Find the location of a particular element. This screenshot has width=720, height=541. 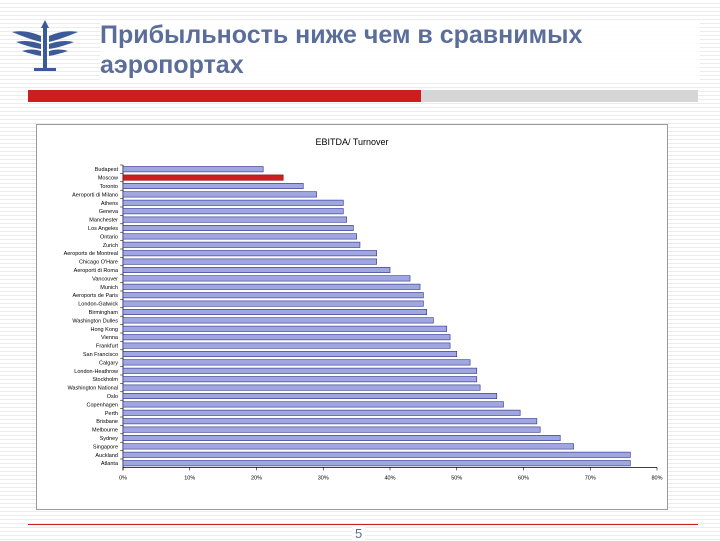

category-label: Perth is located at coordinates (111, 414).